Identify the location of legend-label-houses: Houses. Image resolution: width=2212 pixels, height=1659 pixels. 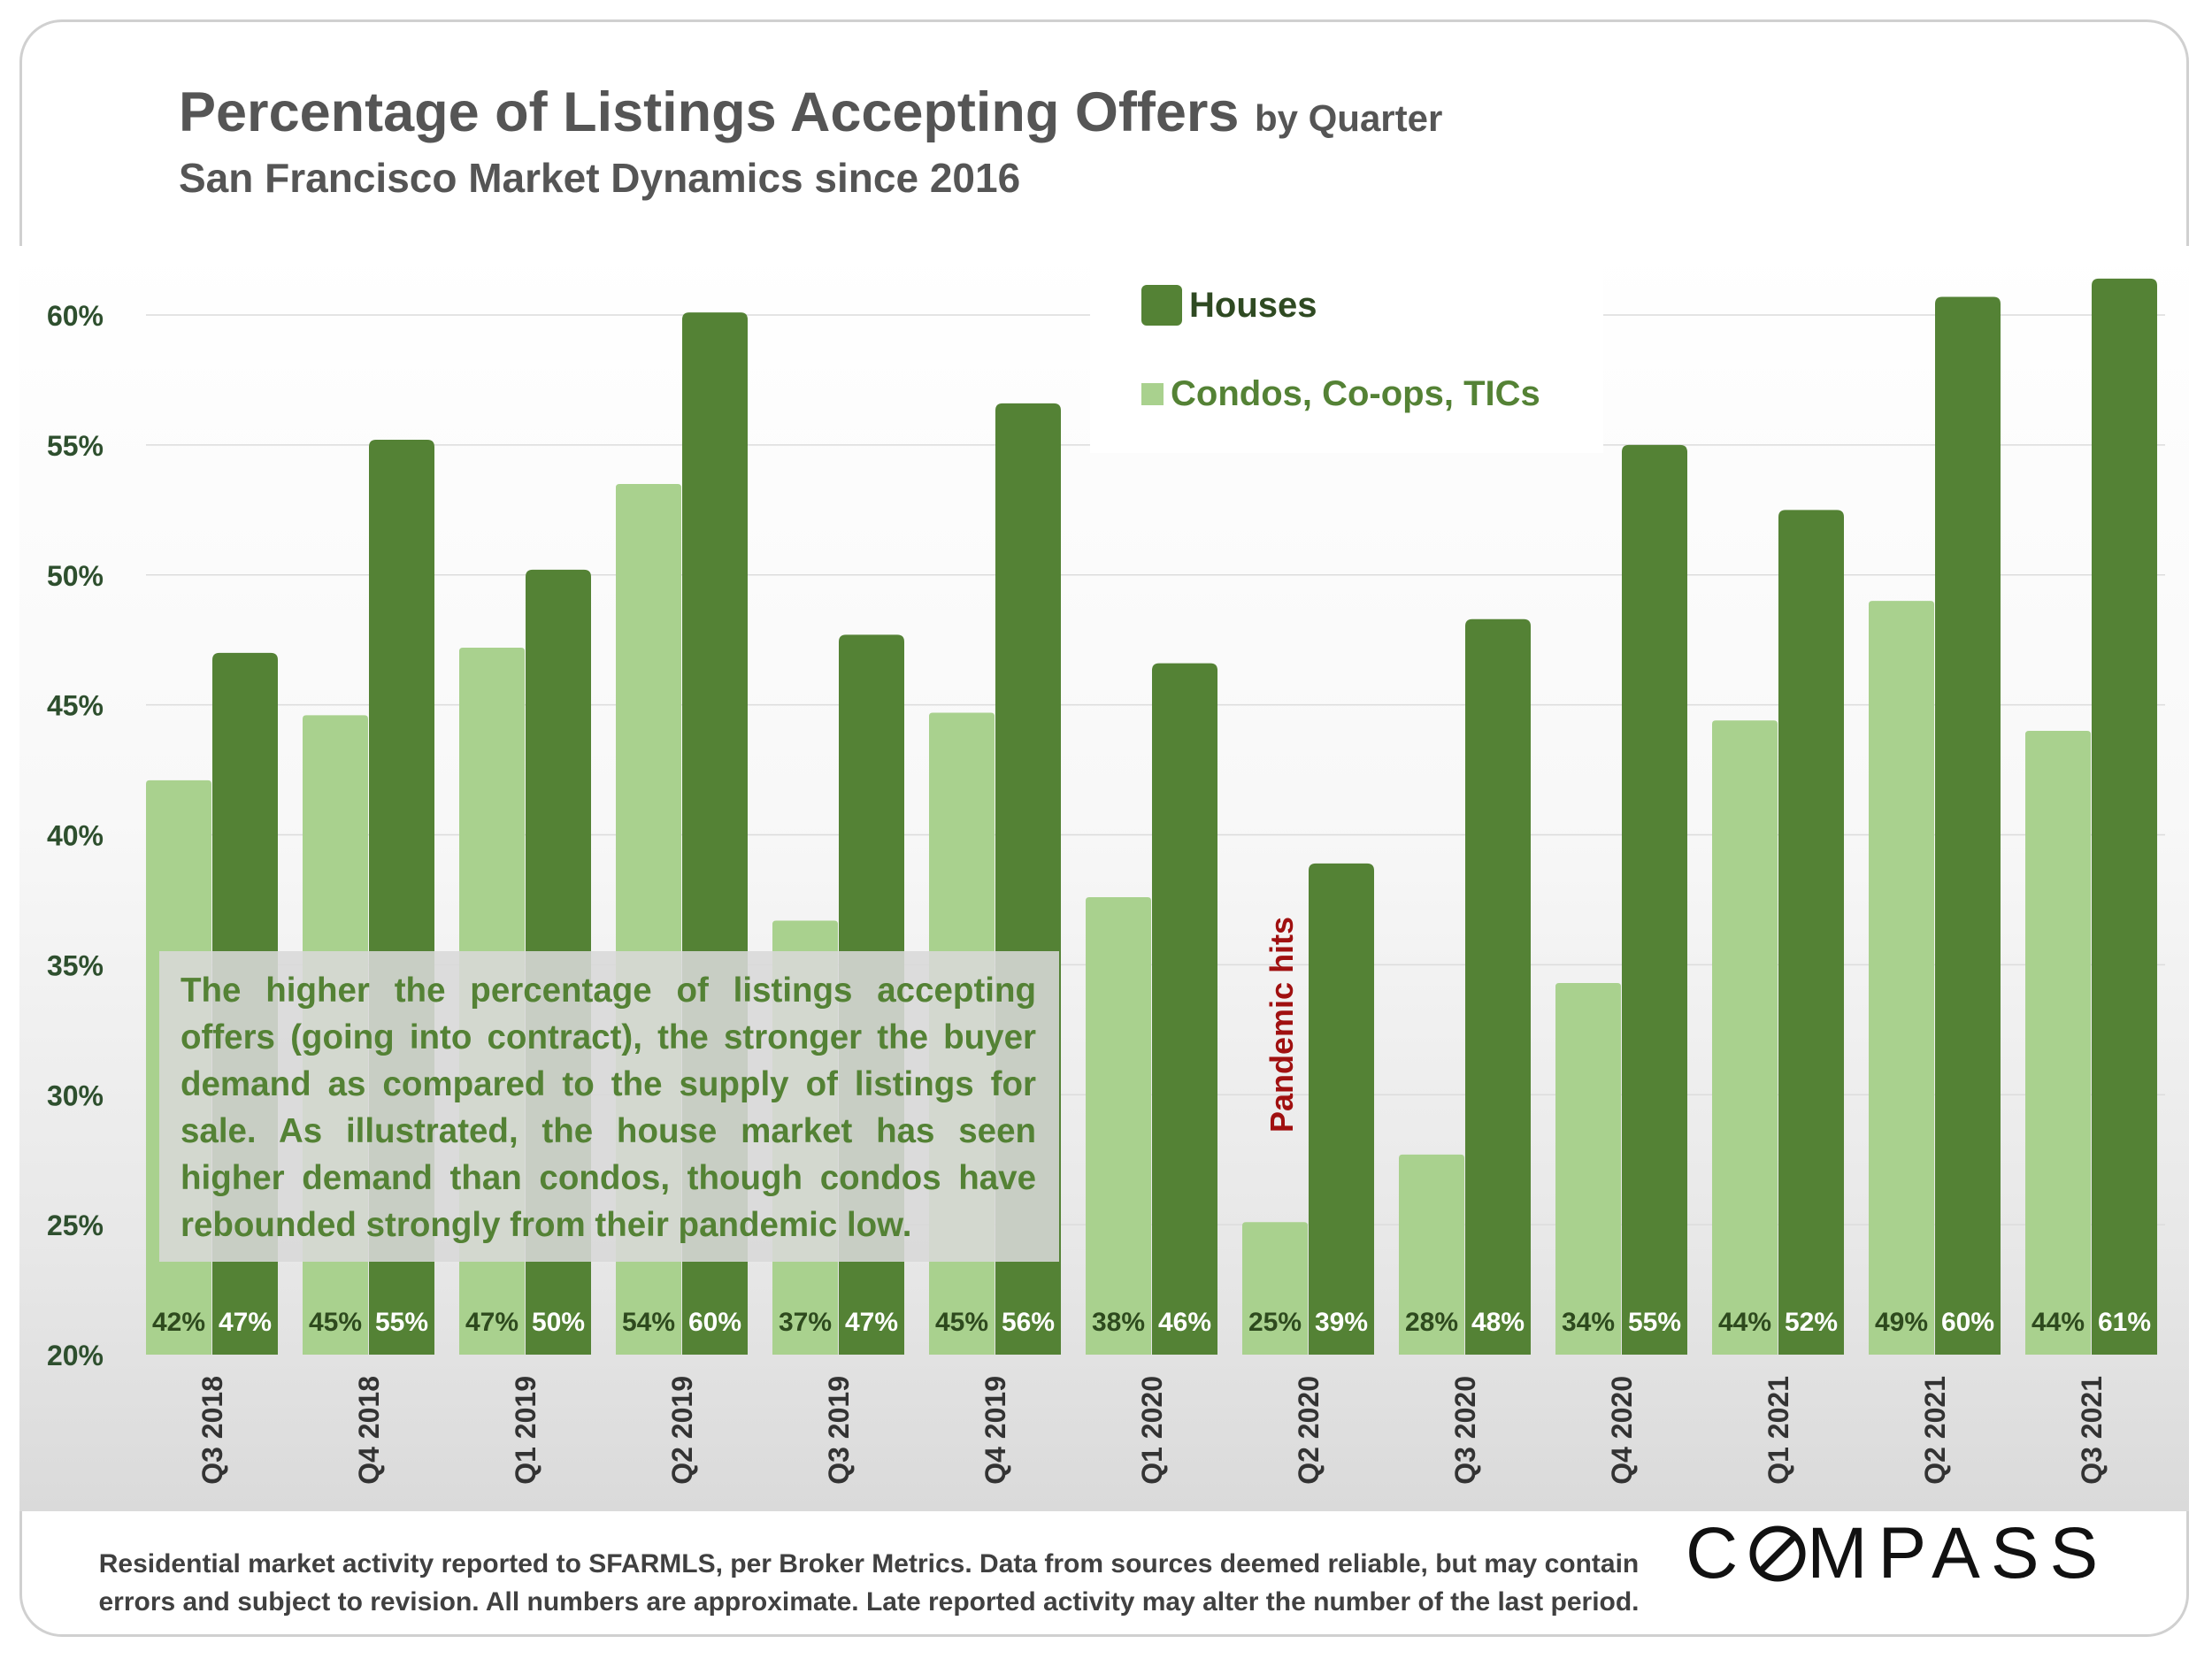
(1253, 305).